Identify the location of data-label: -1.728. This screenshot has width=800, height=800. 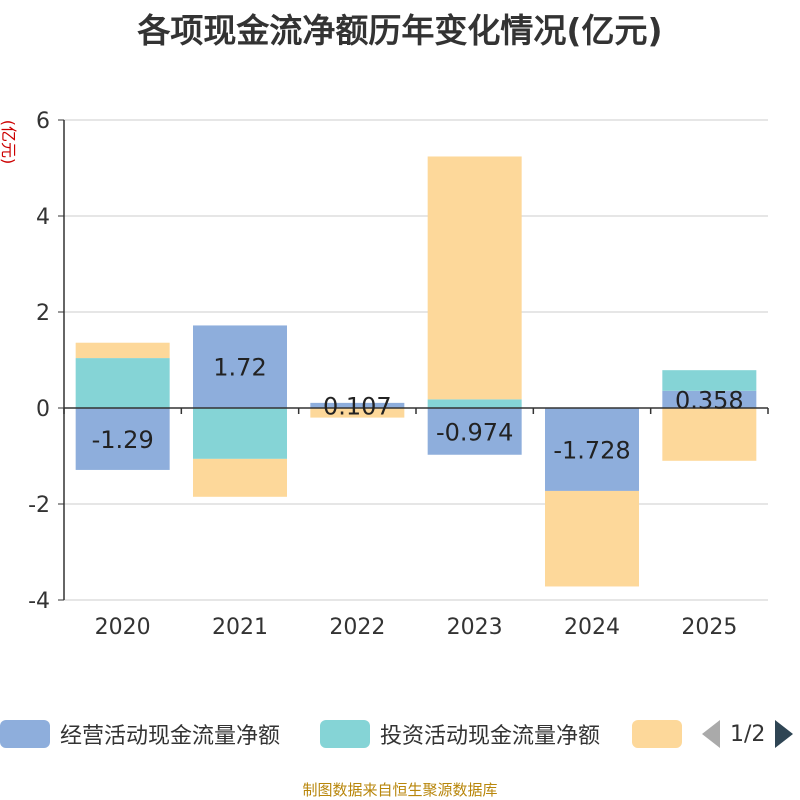
(591, 450).